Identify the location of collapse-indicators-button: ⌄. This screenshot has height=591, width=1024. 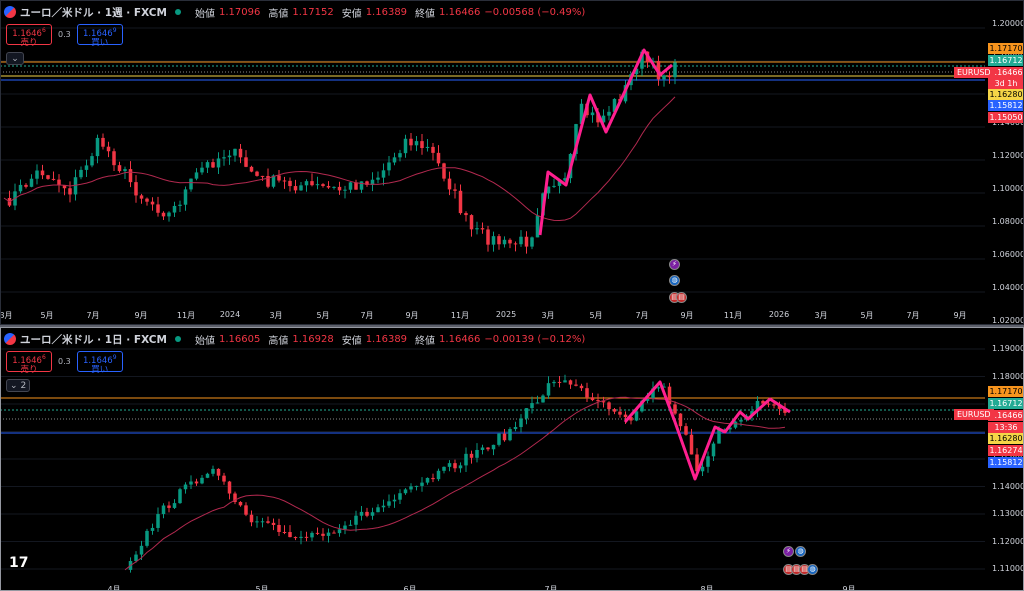
(15, 58).